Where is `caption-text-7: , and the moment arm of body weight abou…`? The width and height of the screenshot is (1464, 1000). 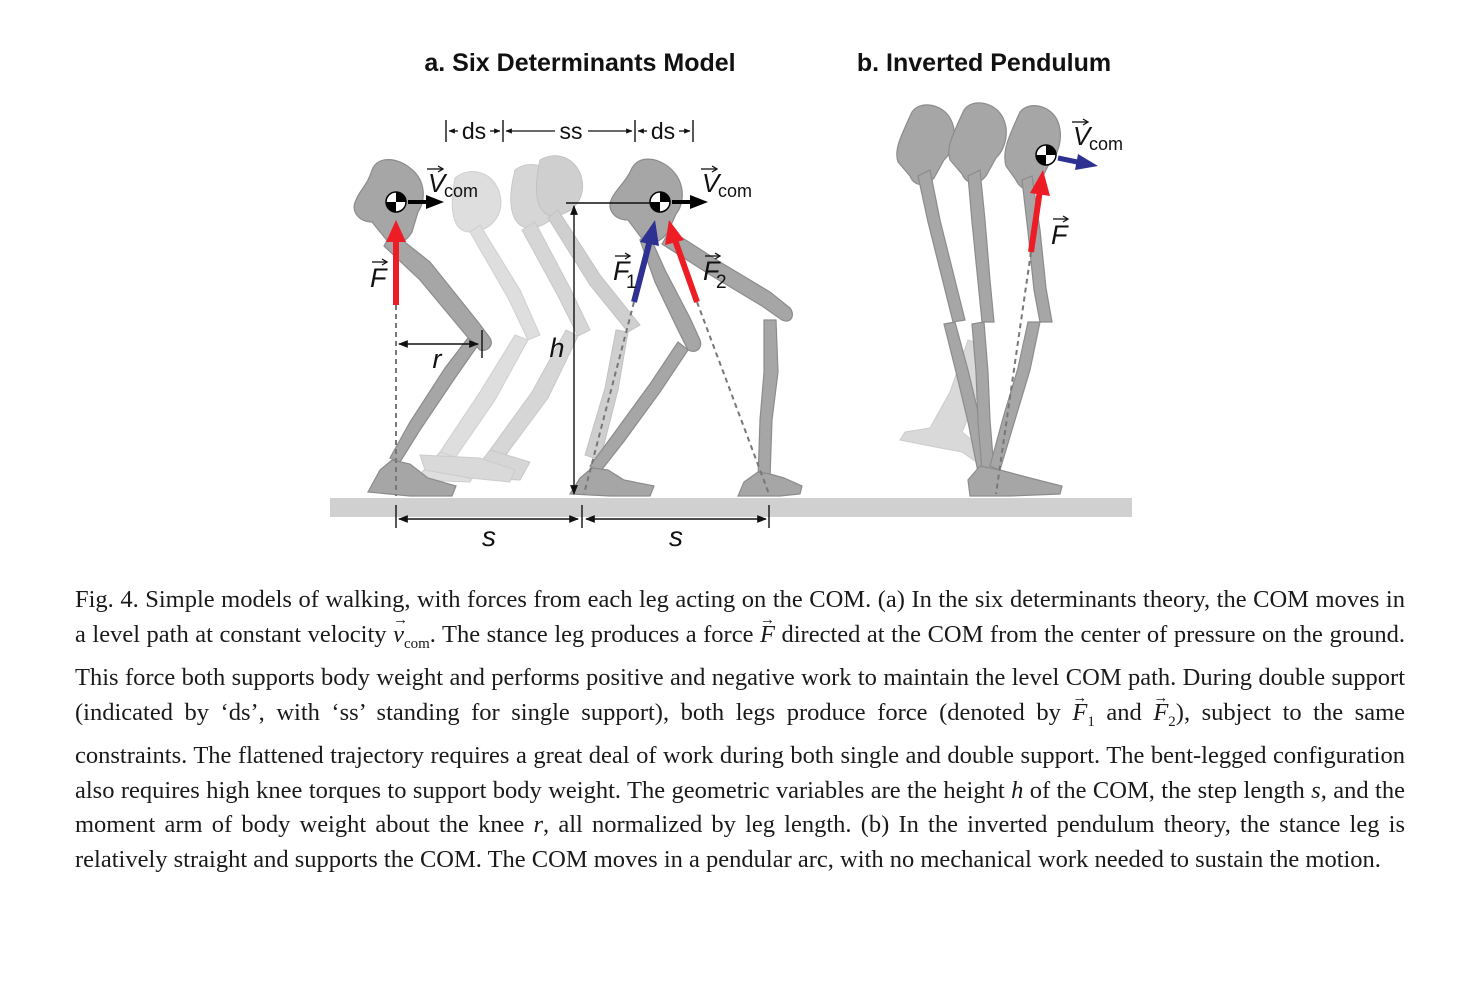 caption-text-7: , and the moment arm of body weight abou… is located at coordinates (740, 807).